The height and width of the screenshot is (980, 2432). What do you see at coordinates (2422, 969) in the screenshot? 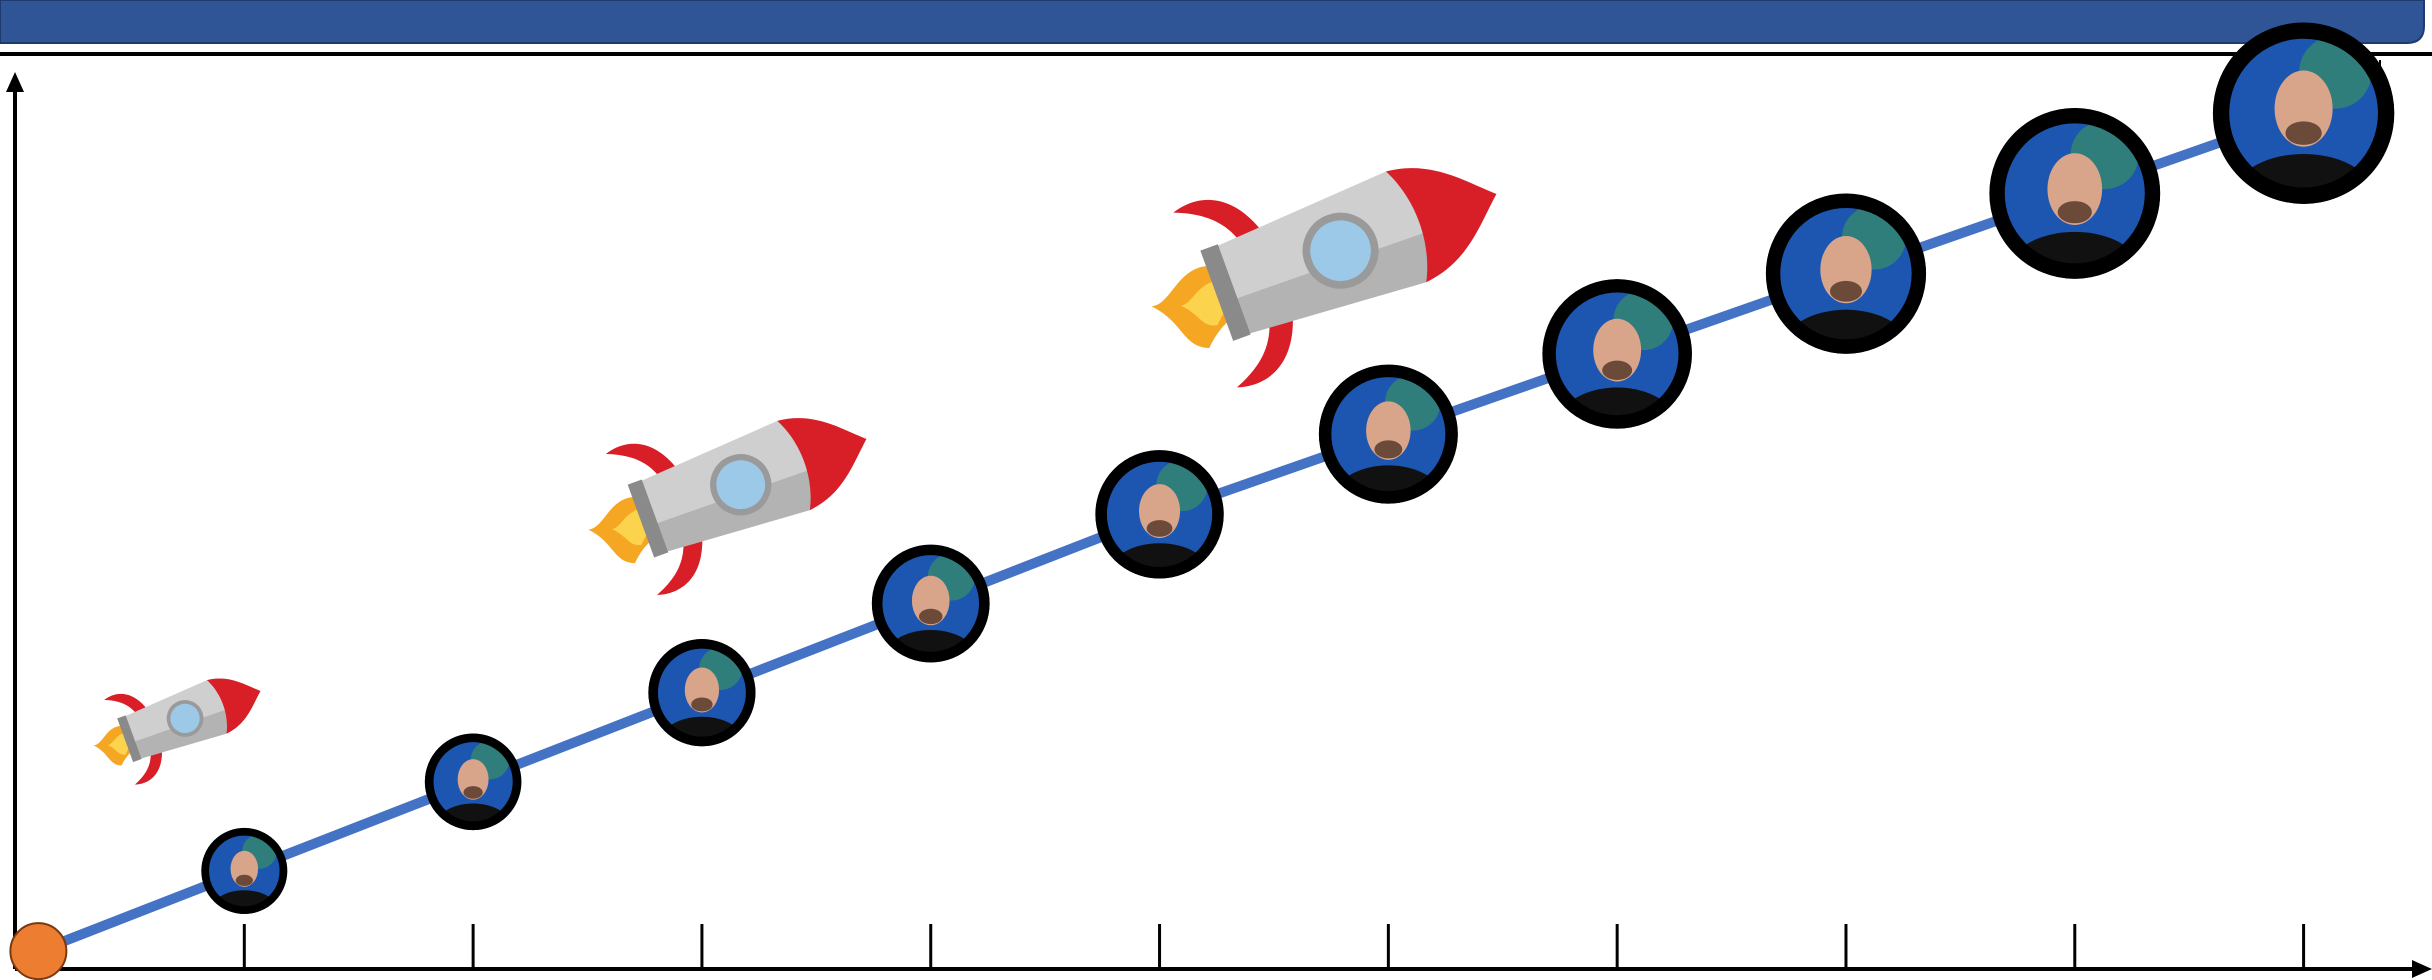
I see `x-axis-arrow` at bounding box center [2422, 969].